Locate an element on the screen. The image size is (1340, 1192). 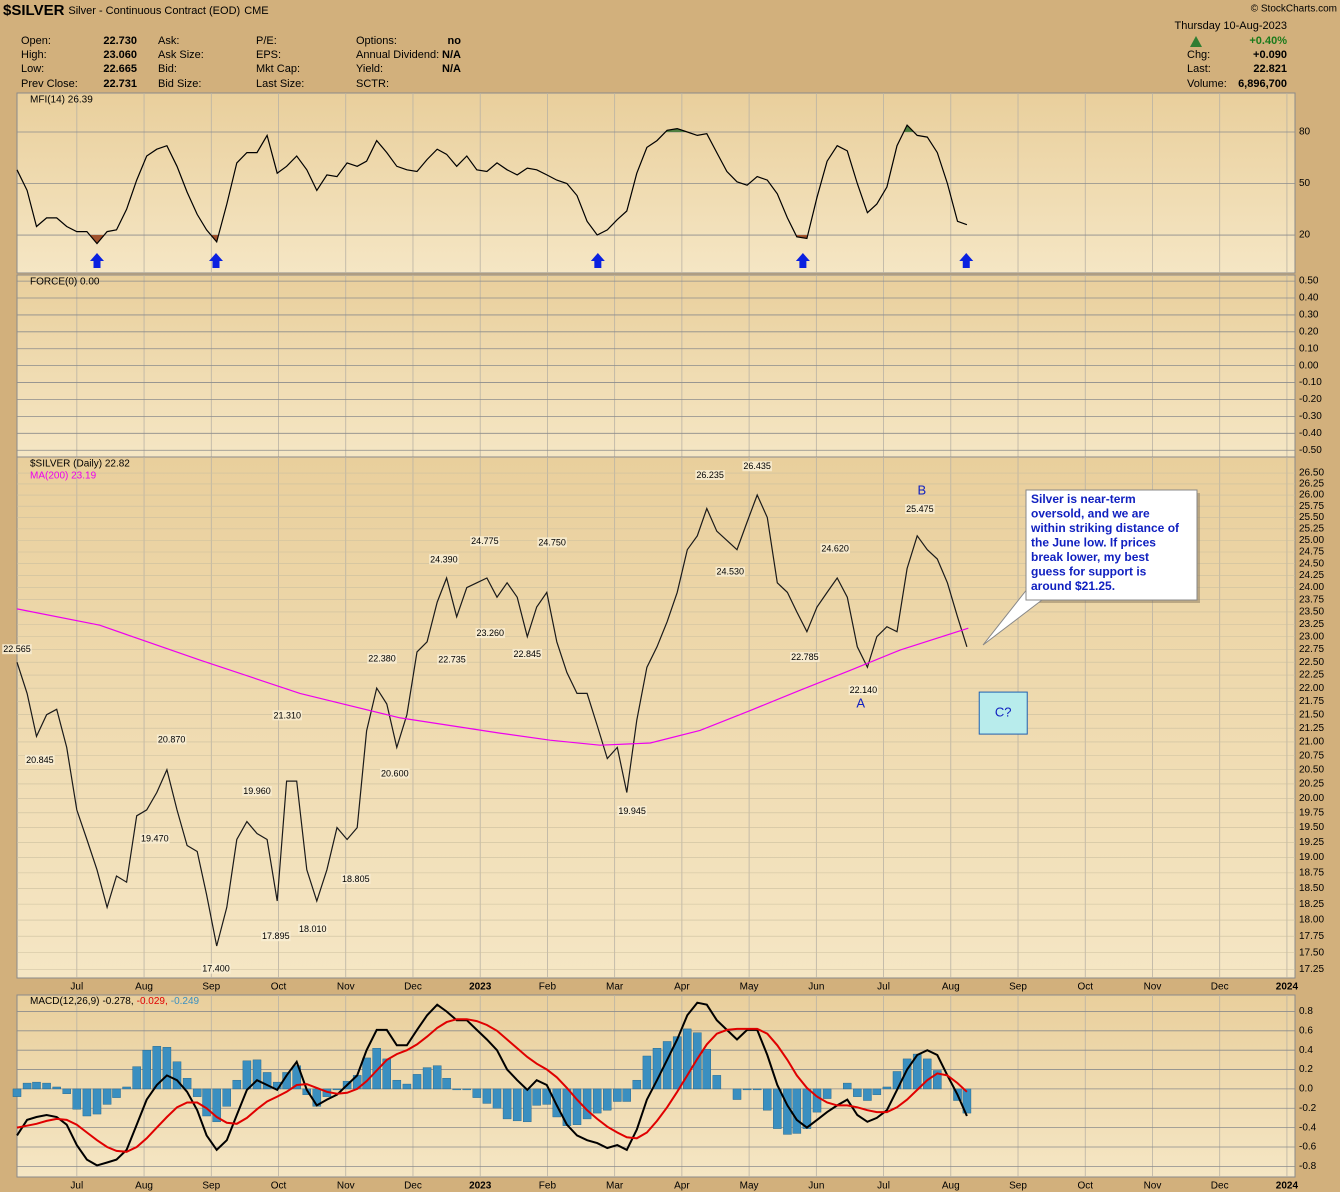
panel: 20 50 80 MFI(14) 26.39 is located at coordinates (663, 183).